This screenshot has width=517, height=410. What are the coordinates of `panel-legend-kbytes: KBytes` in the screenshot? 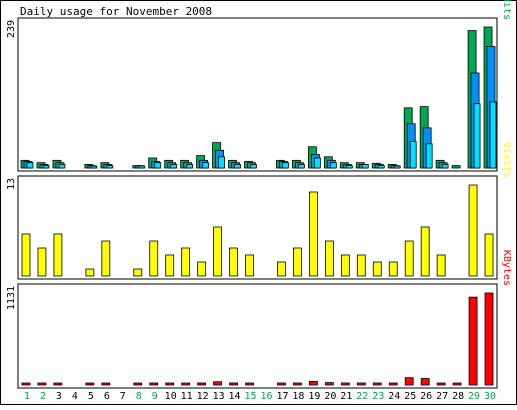 It's located at (506, 268).